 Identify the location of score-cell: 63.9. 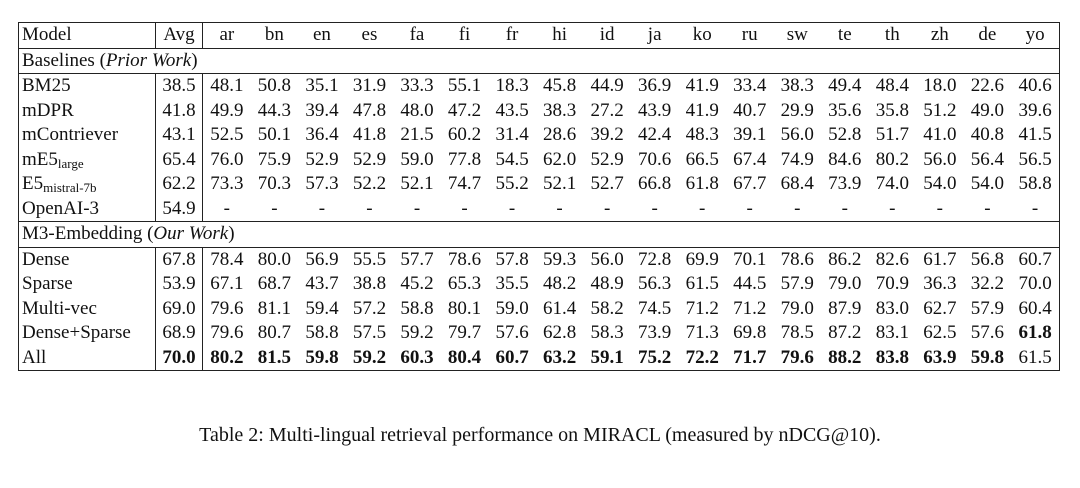
(940, 358).